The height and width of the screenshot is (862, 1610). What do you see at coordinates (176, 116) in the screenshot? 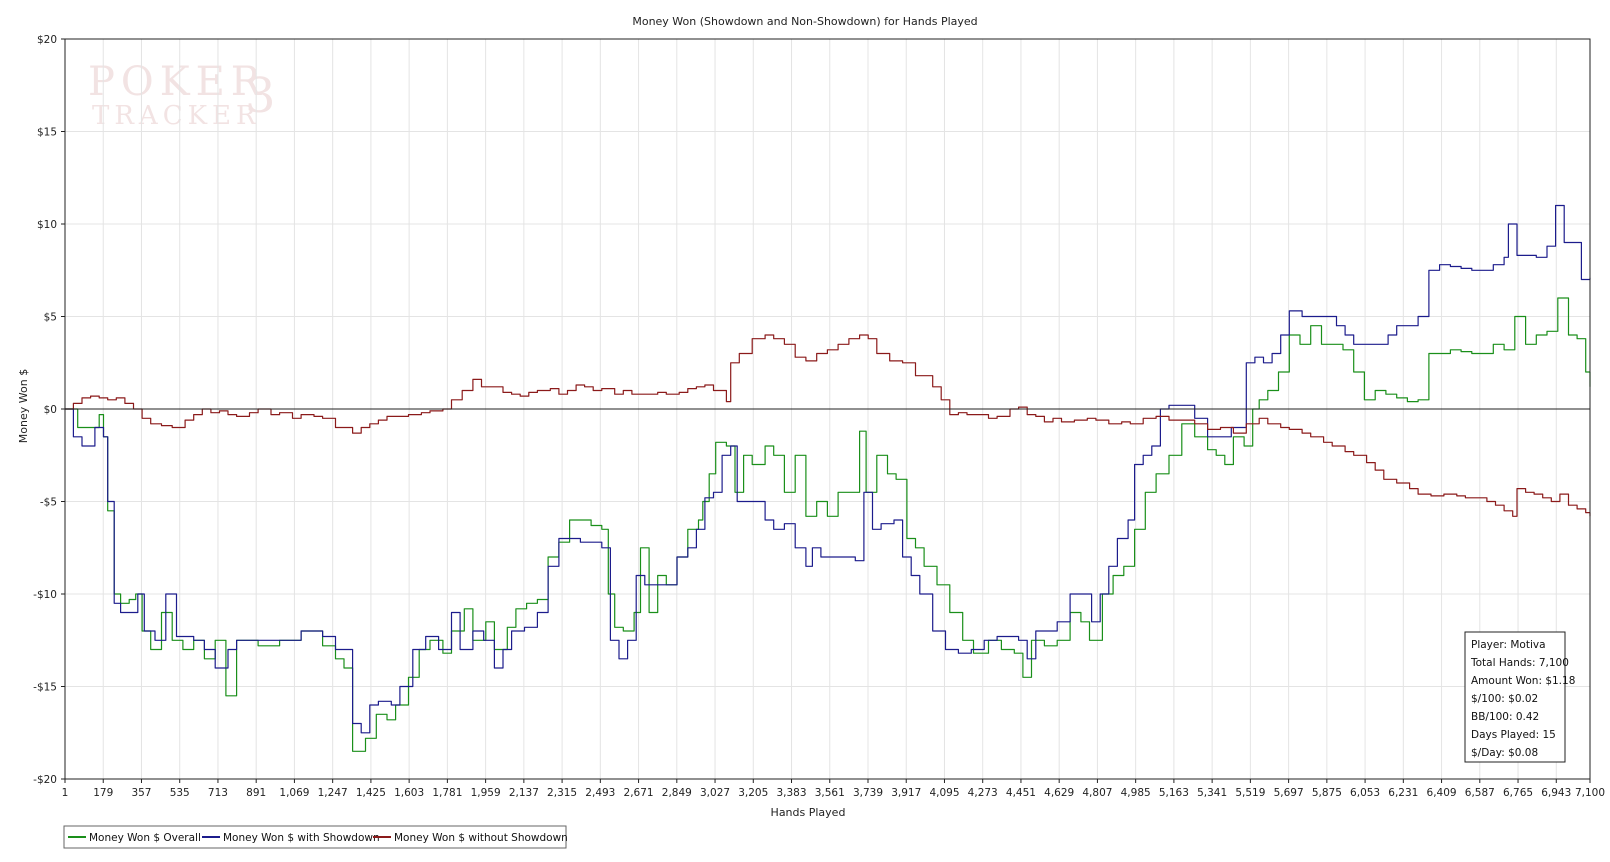
I see `watermark-line-2: TRACKER` at bounding box center [176, 116].